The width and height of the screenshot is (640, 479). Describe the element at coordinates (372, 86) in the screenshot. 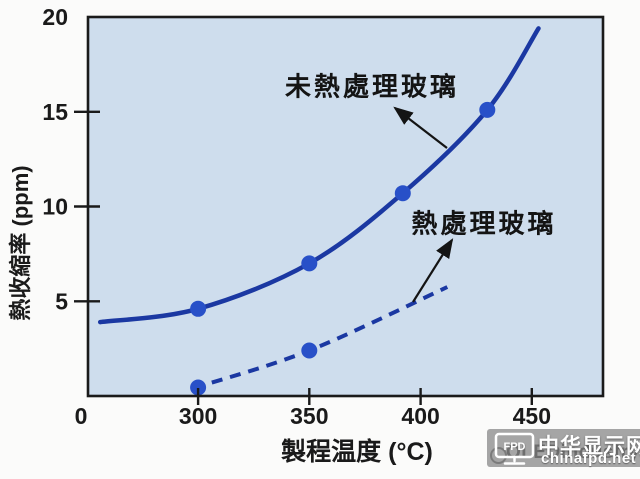

I see `series-label-untreated-glass: 未熱處理玻璃` at that location.